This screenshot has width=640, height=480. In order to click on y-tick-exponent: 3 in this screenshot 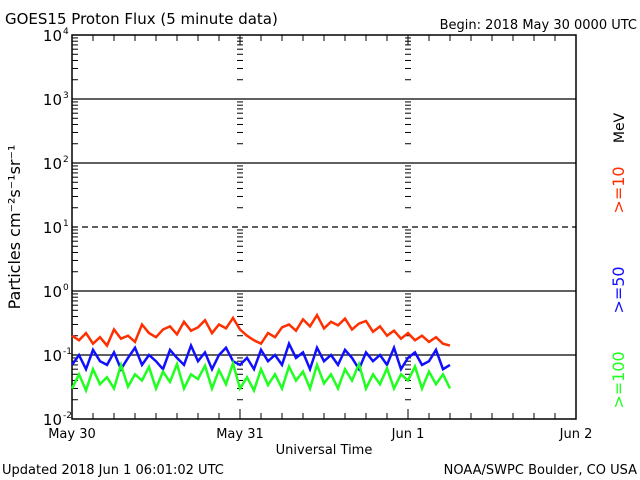, I will do `click(66, 96)`.